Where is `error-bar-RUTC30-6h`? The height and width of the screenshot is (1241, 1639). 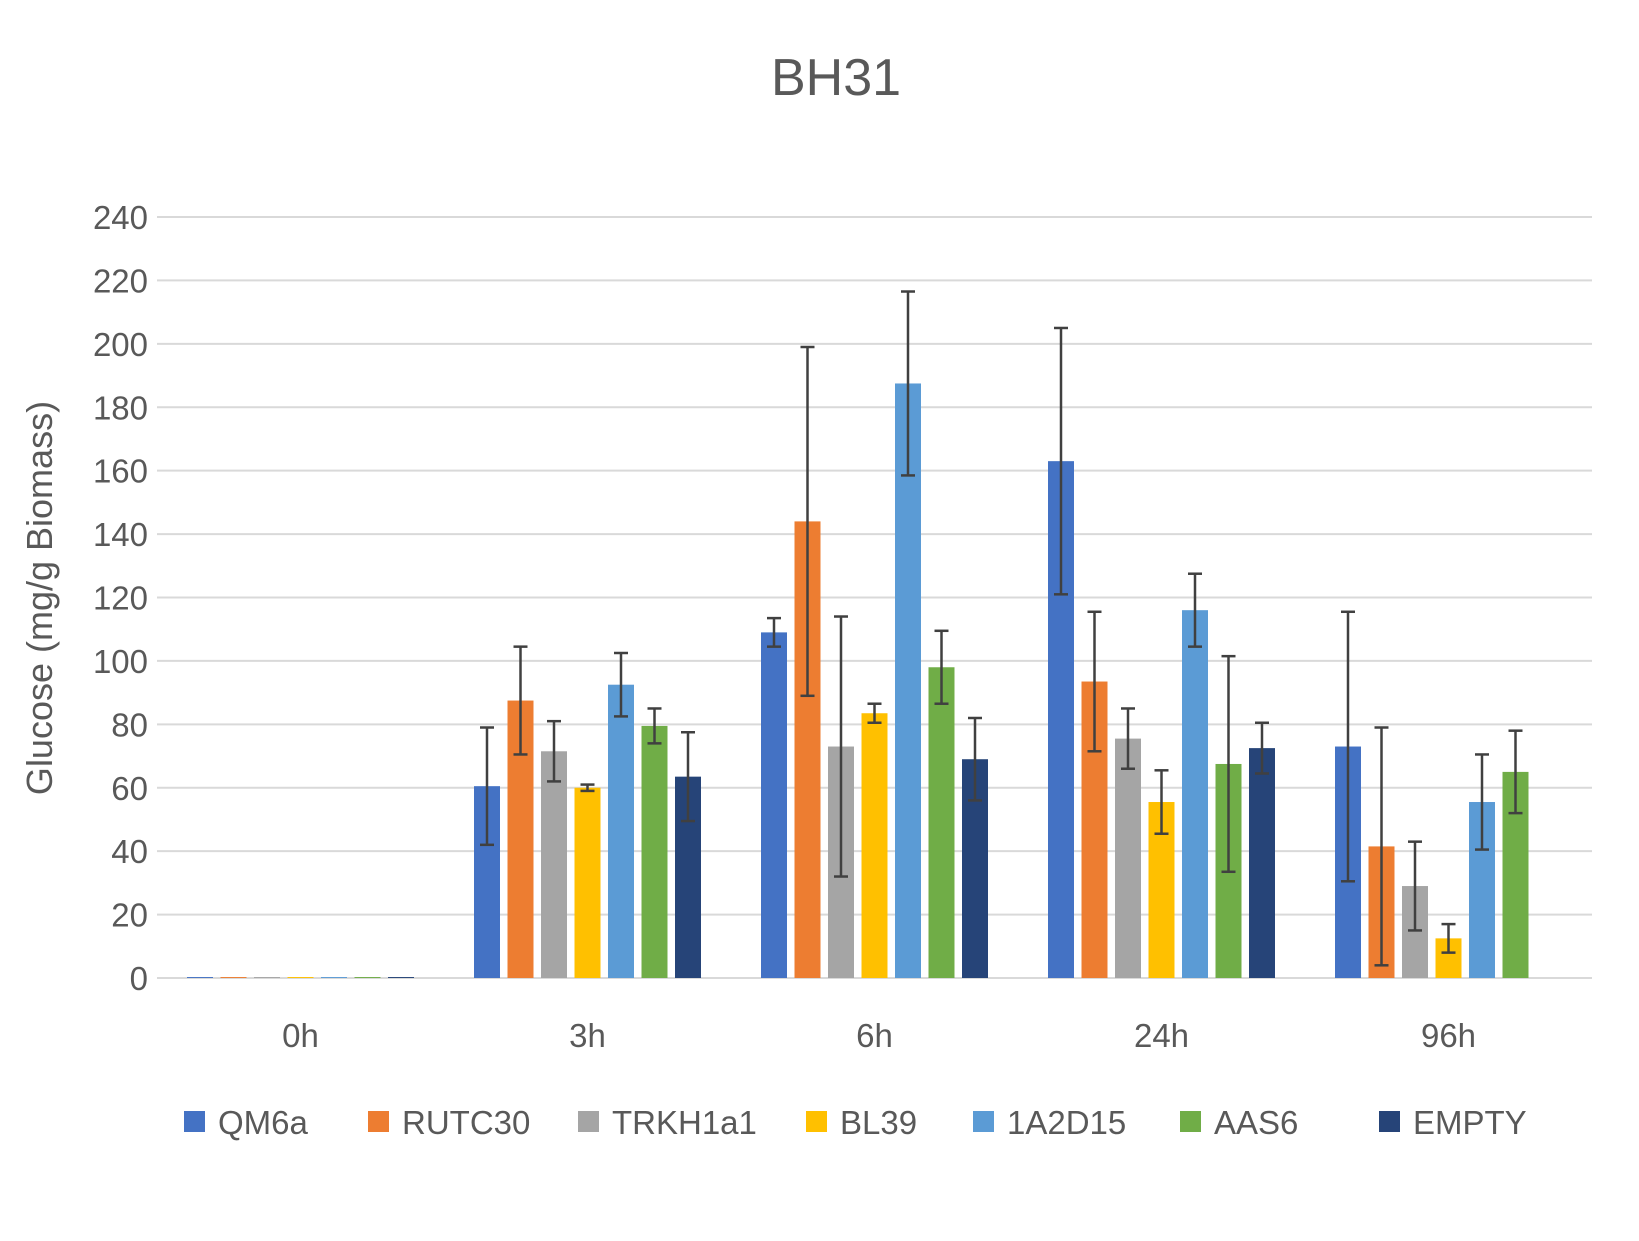 error-bar-RUTC30-6h is located at coordinates (807, 521).